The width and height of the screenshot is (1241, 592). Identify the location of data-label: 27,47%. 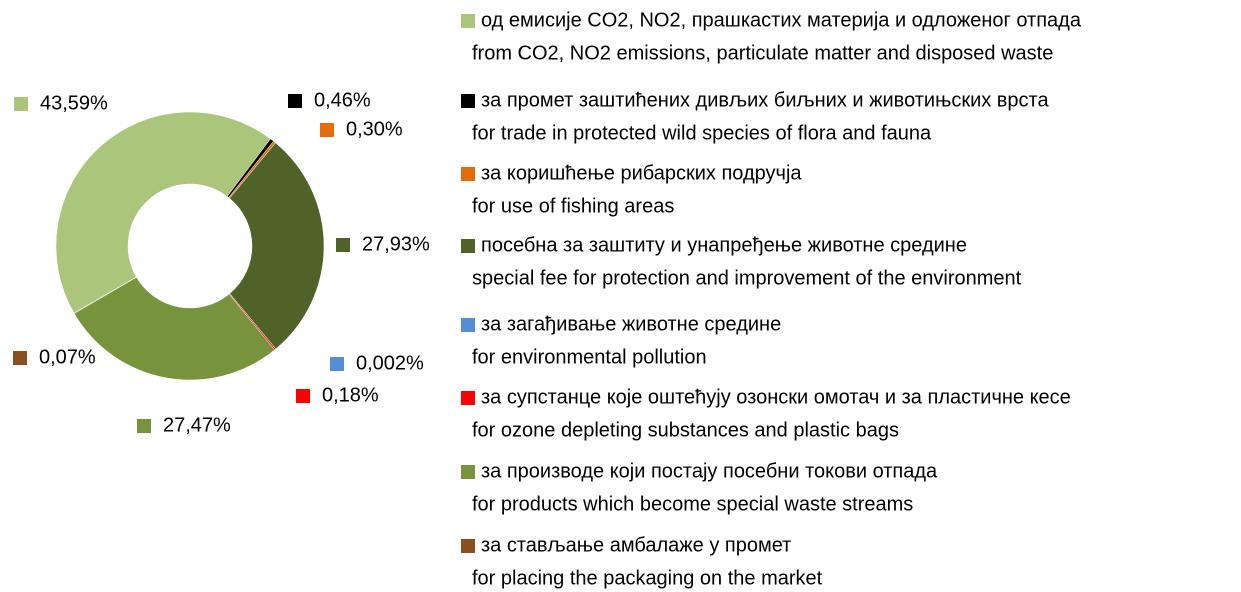
(197, 425).